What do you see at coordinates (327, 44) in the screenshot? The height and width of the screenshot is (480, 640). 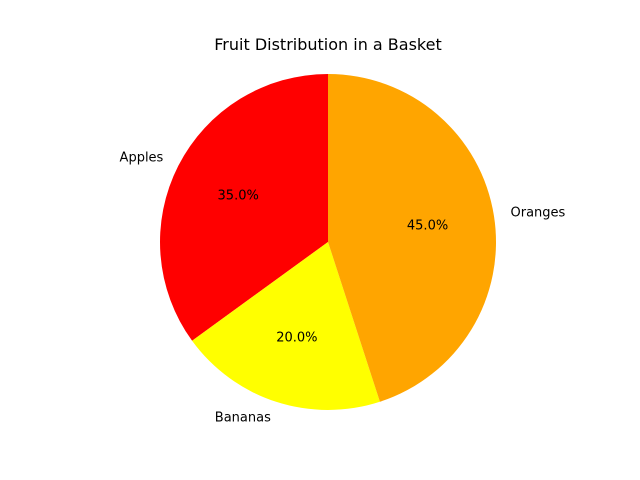 I see `chart-title: Fruit Distribution in a Basket` at bounding box center [327, 44].